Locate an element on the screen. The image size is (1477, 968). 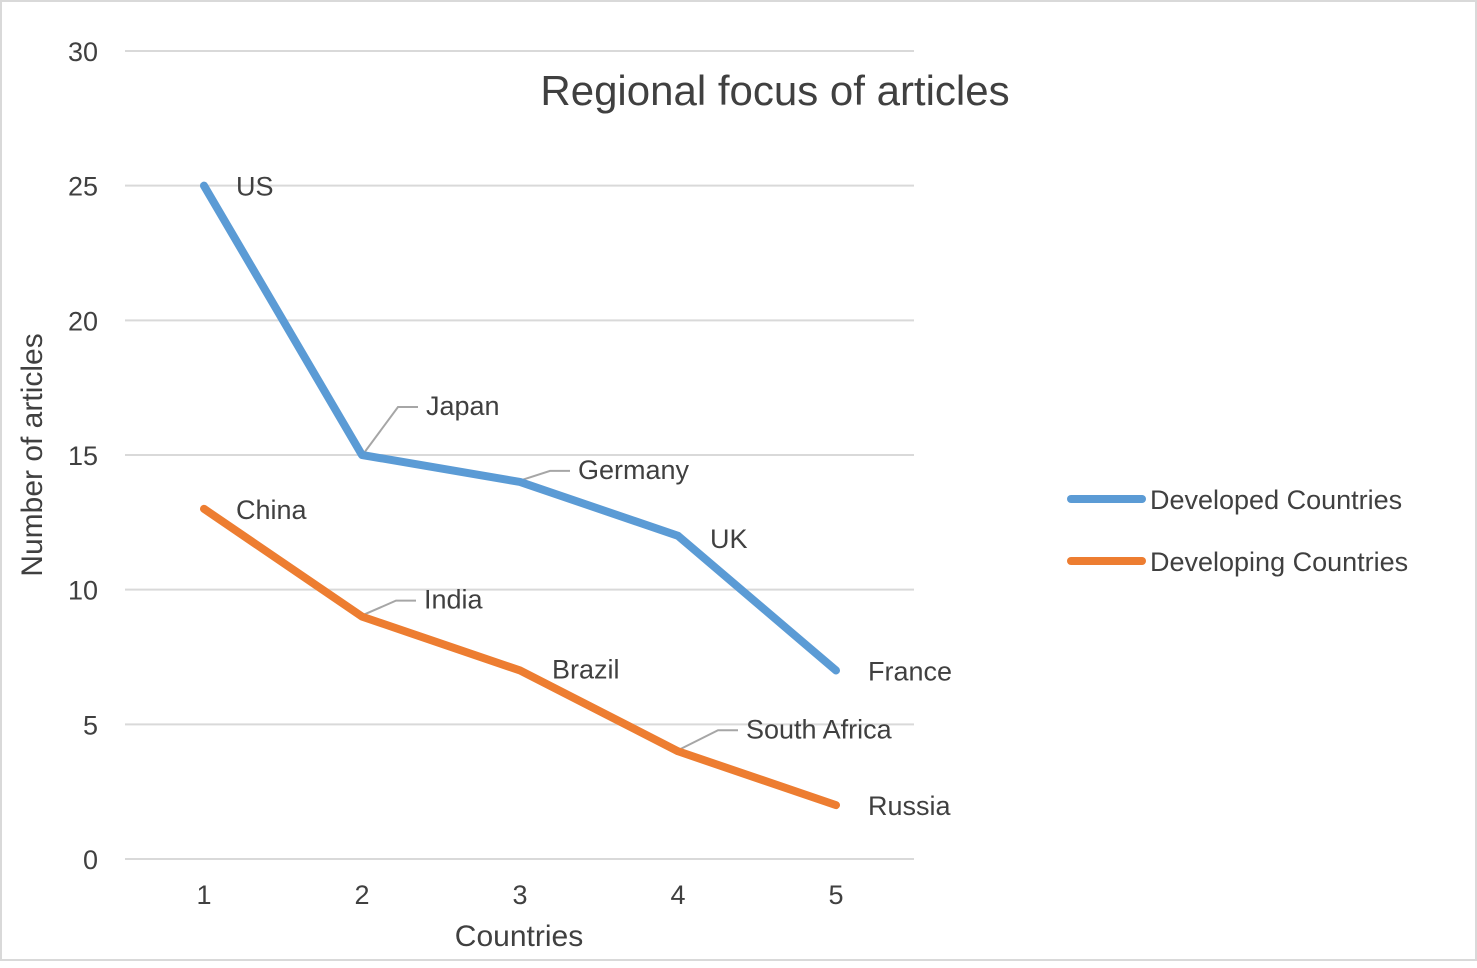
data-label: Brazil is located at coordinates (586, 669).